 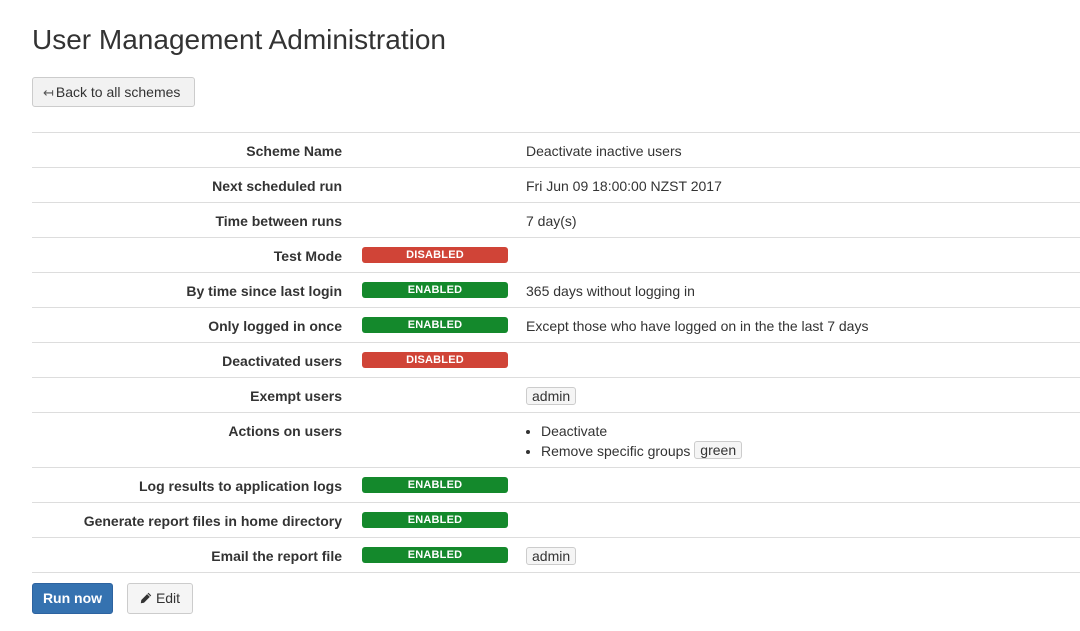 What do you see at coordinates (574, 431) in the screenshot?
I see `action-deactivate: Deactivate` at bounding box center [574, 431].